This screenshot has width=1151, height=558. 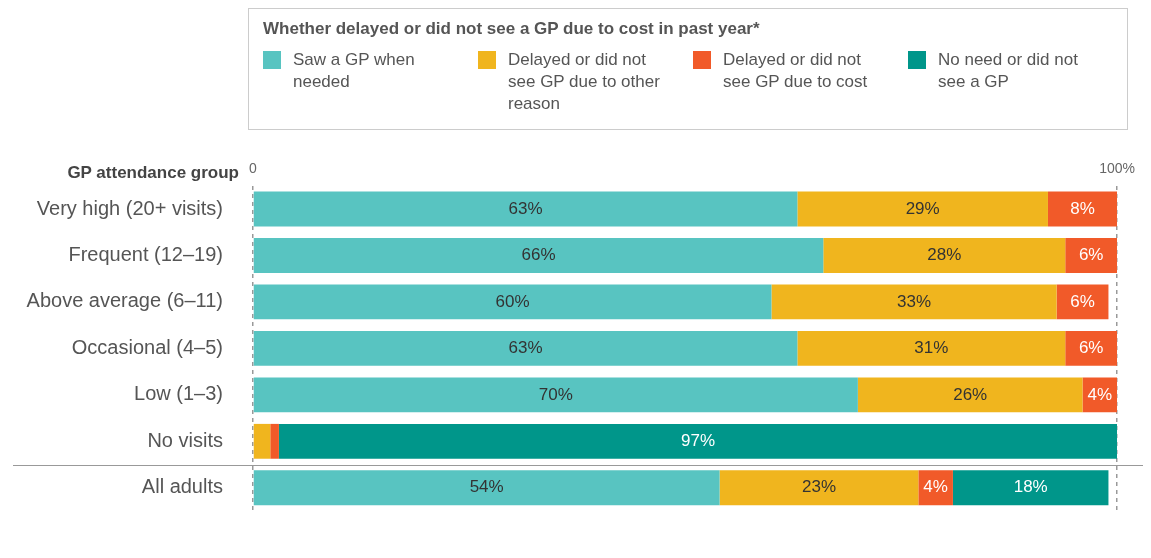 What do you see at coordinates (796, 71) in the screenshot?
I see `legend-label: Delayed or did not see GP due to cost` at bounding box center [796, 71].